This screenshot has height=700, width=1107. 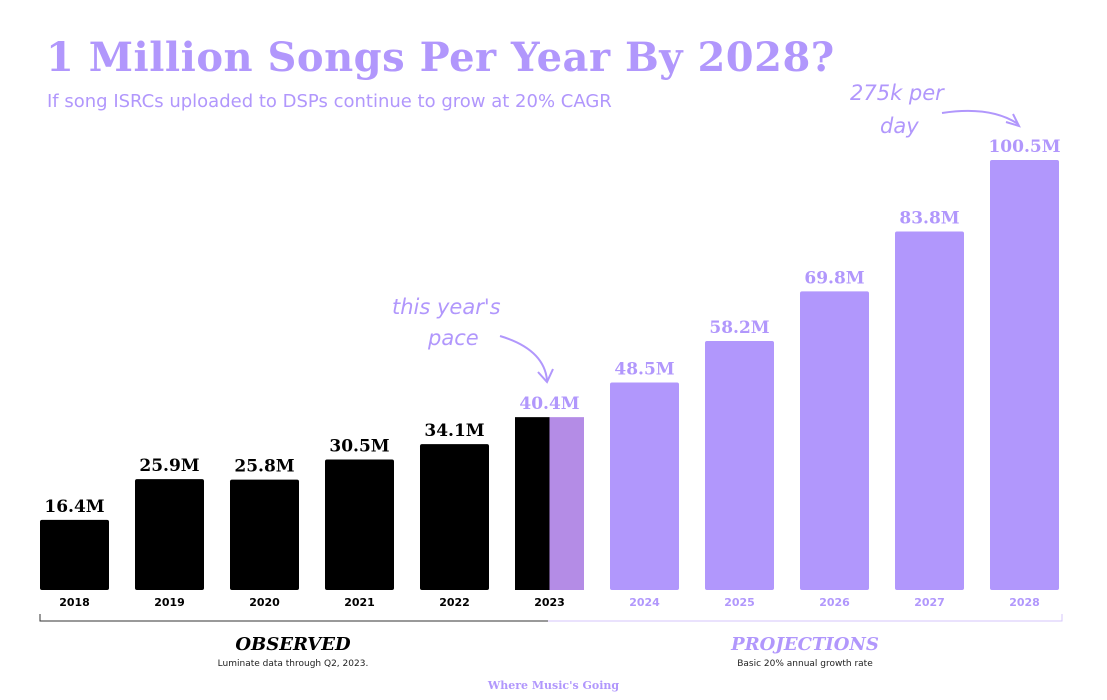 I want to click on annotation-this-years-pace: this year's pace, so click(x=473, y=339).